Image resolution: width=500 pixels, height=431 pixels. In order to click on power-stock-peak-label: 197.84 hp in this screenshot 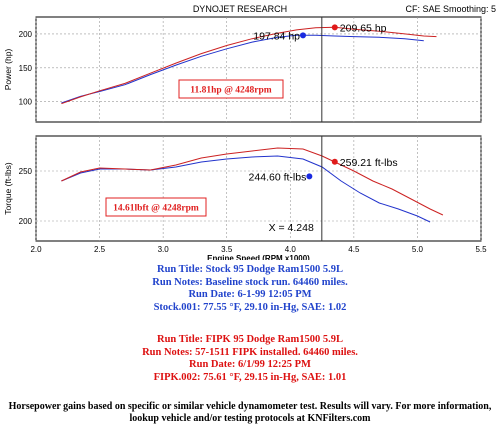, I will do `click(276, 36)`.